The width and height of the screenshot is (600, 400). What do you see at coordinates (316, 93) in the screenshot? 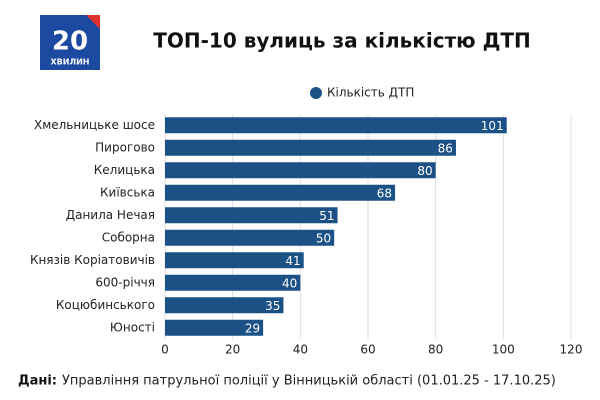
I see `legend-marker` at bounding box center [316, 93].